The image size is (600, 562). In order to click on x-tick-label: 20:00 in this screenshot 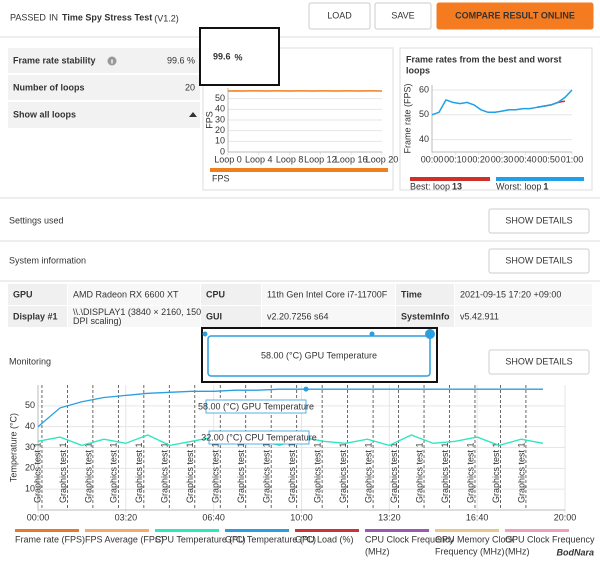, I will do `click(565, 517)`.